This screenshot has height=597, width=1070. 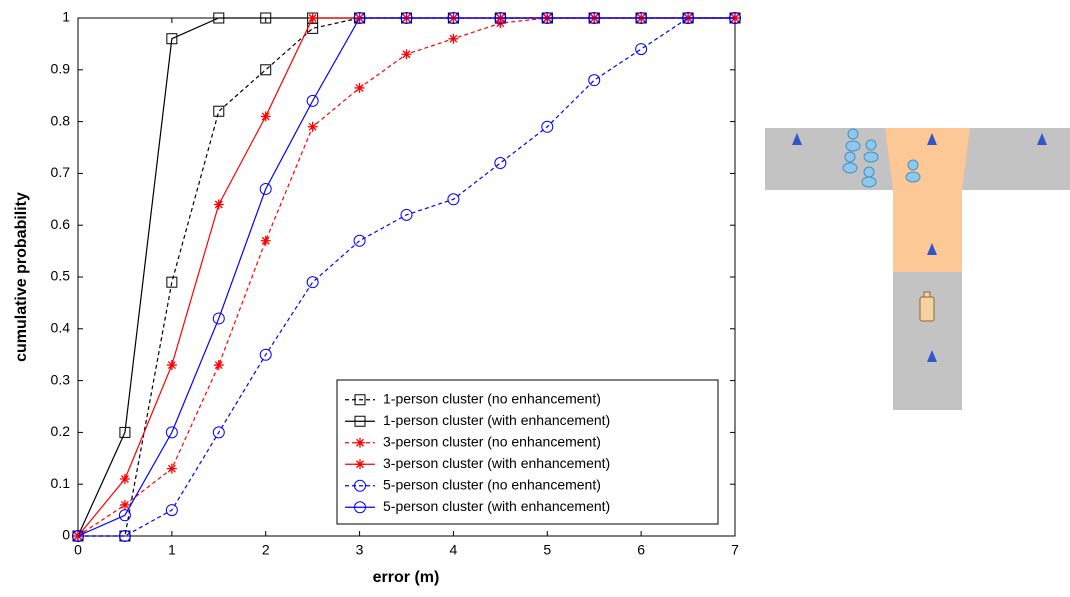 What do you see at coordinates (61, 224) in the screenshot?
I see `y-tick-label: 0.6` at bounding box center [61, 224].